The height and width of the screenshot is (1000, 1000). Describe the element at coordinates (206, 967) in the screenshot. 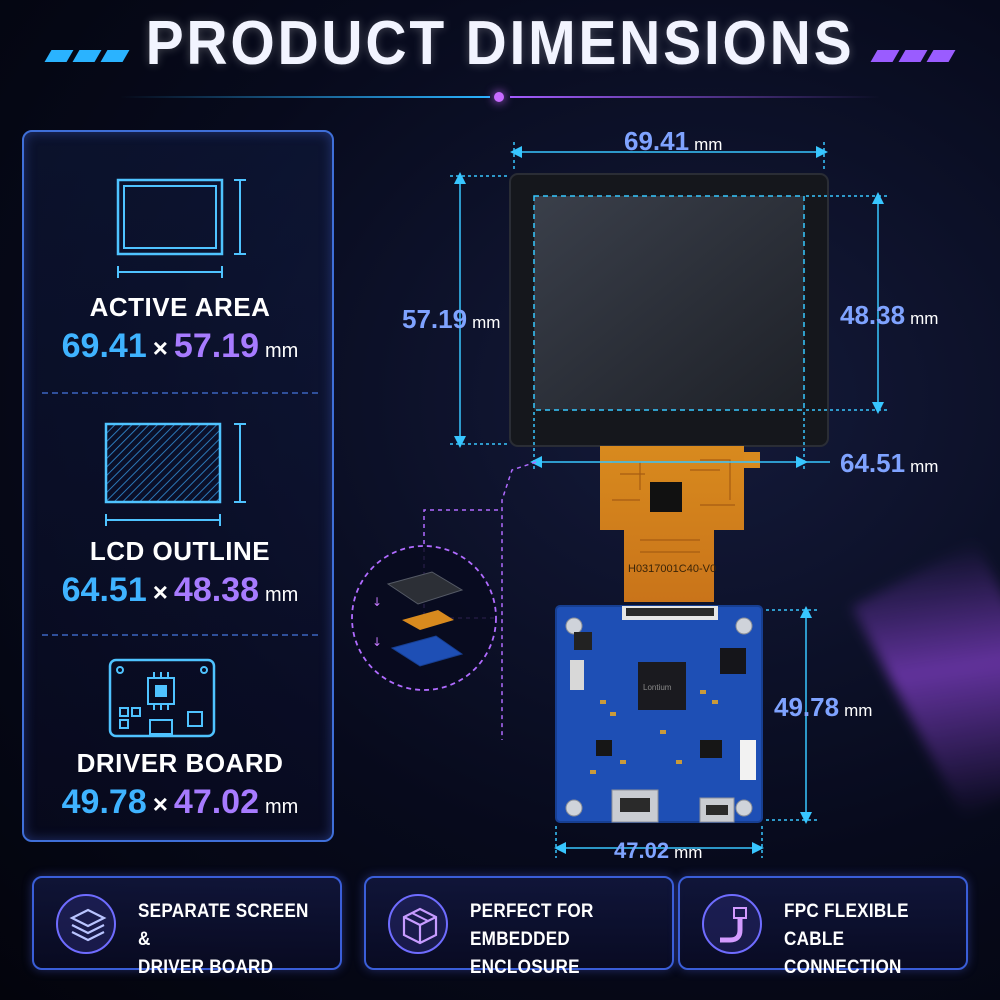

I see `feature-line: DRIVER BOARD` at that location.